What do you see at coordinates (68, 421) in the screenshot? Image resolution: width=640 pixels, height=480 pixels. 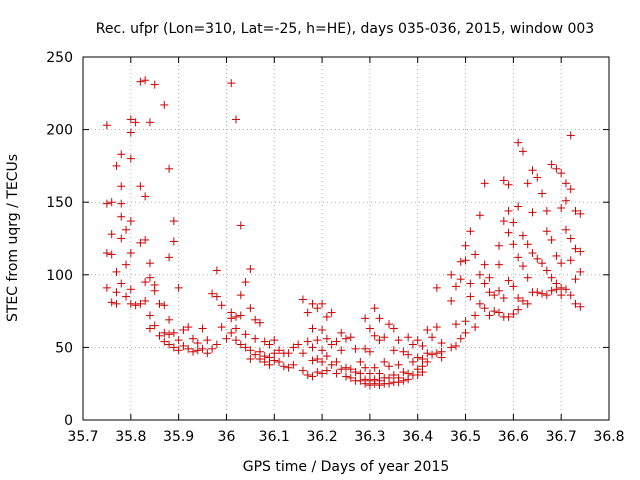 I see `y-tick-label: 0` at bounding box center [68, 421].